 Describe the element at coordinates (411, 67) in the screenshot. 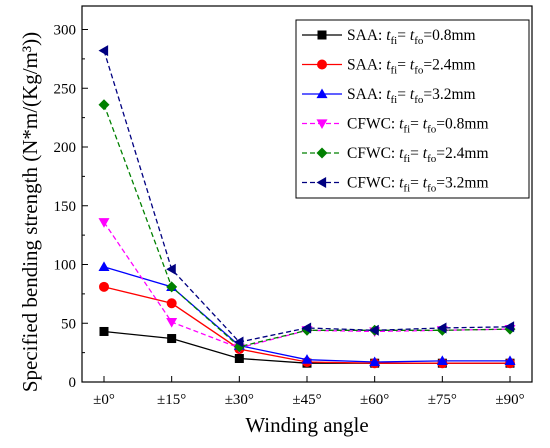

I see `legend-label: SAA: tfi= tfo=2.4mm` at that location.